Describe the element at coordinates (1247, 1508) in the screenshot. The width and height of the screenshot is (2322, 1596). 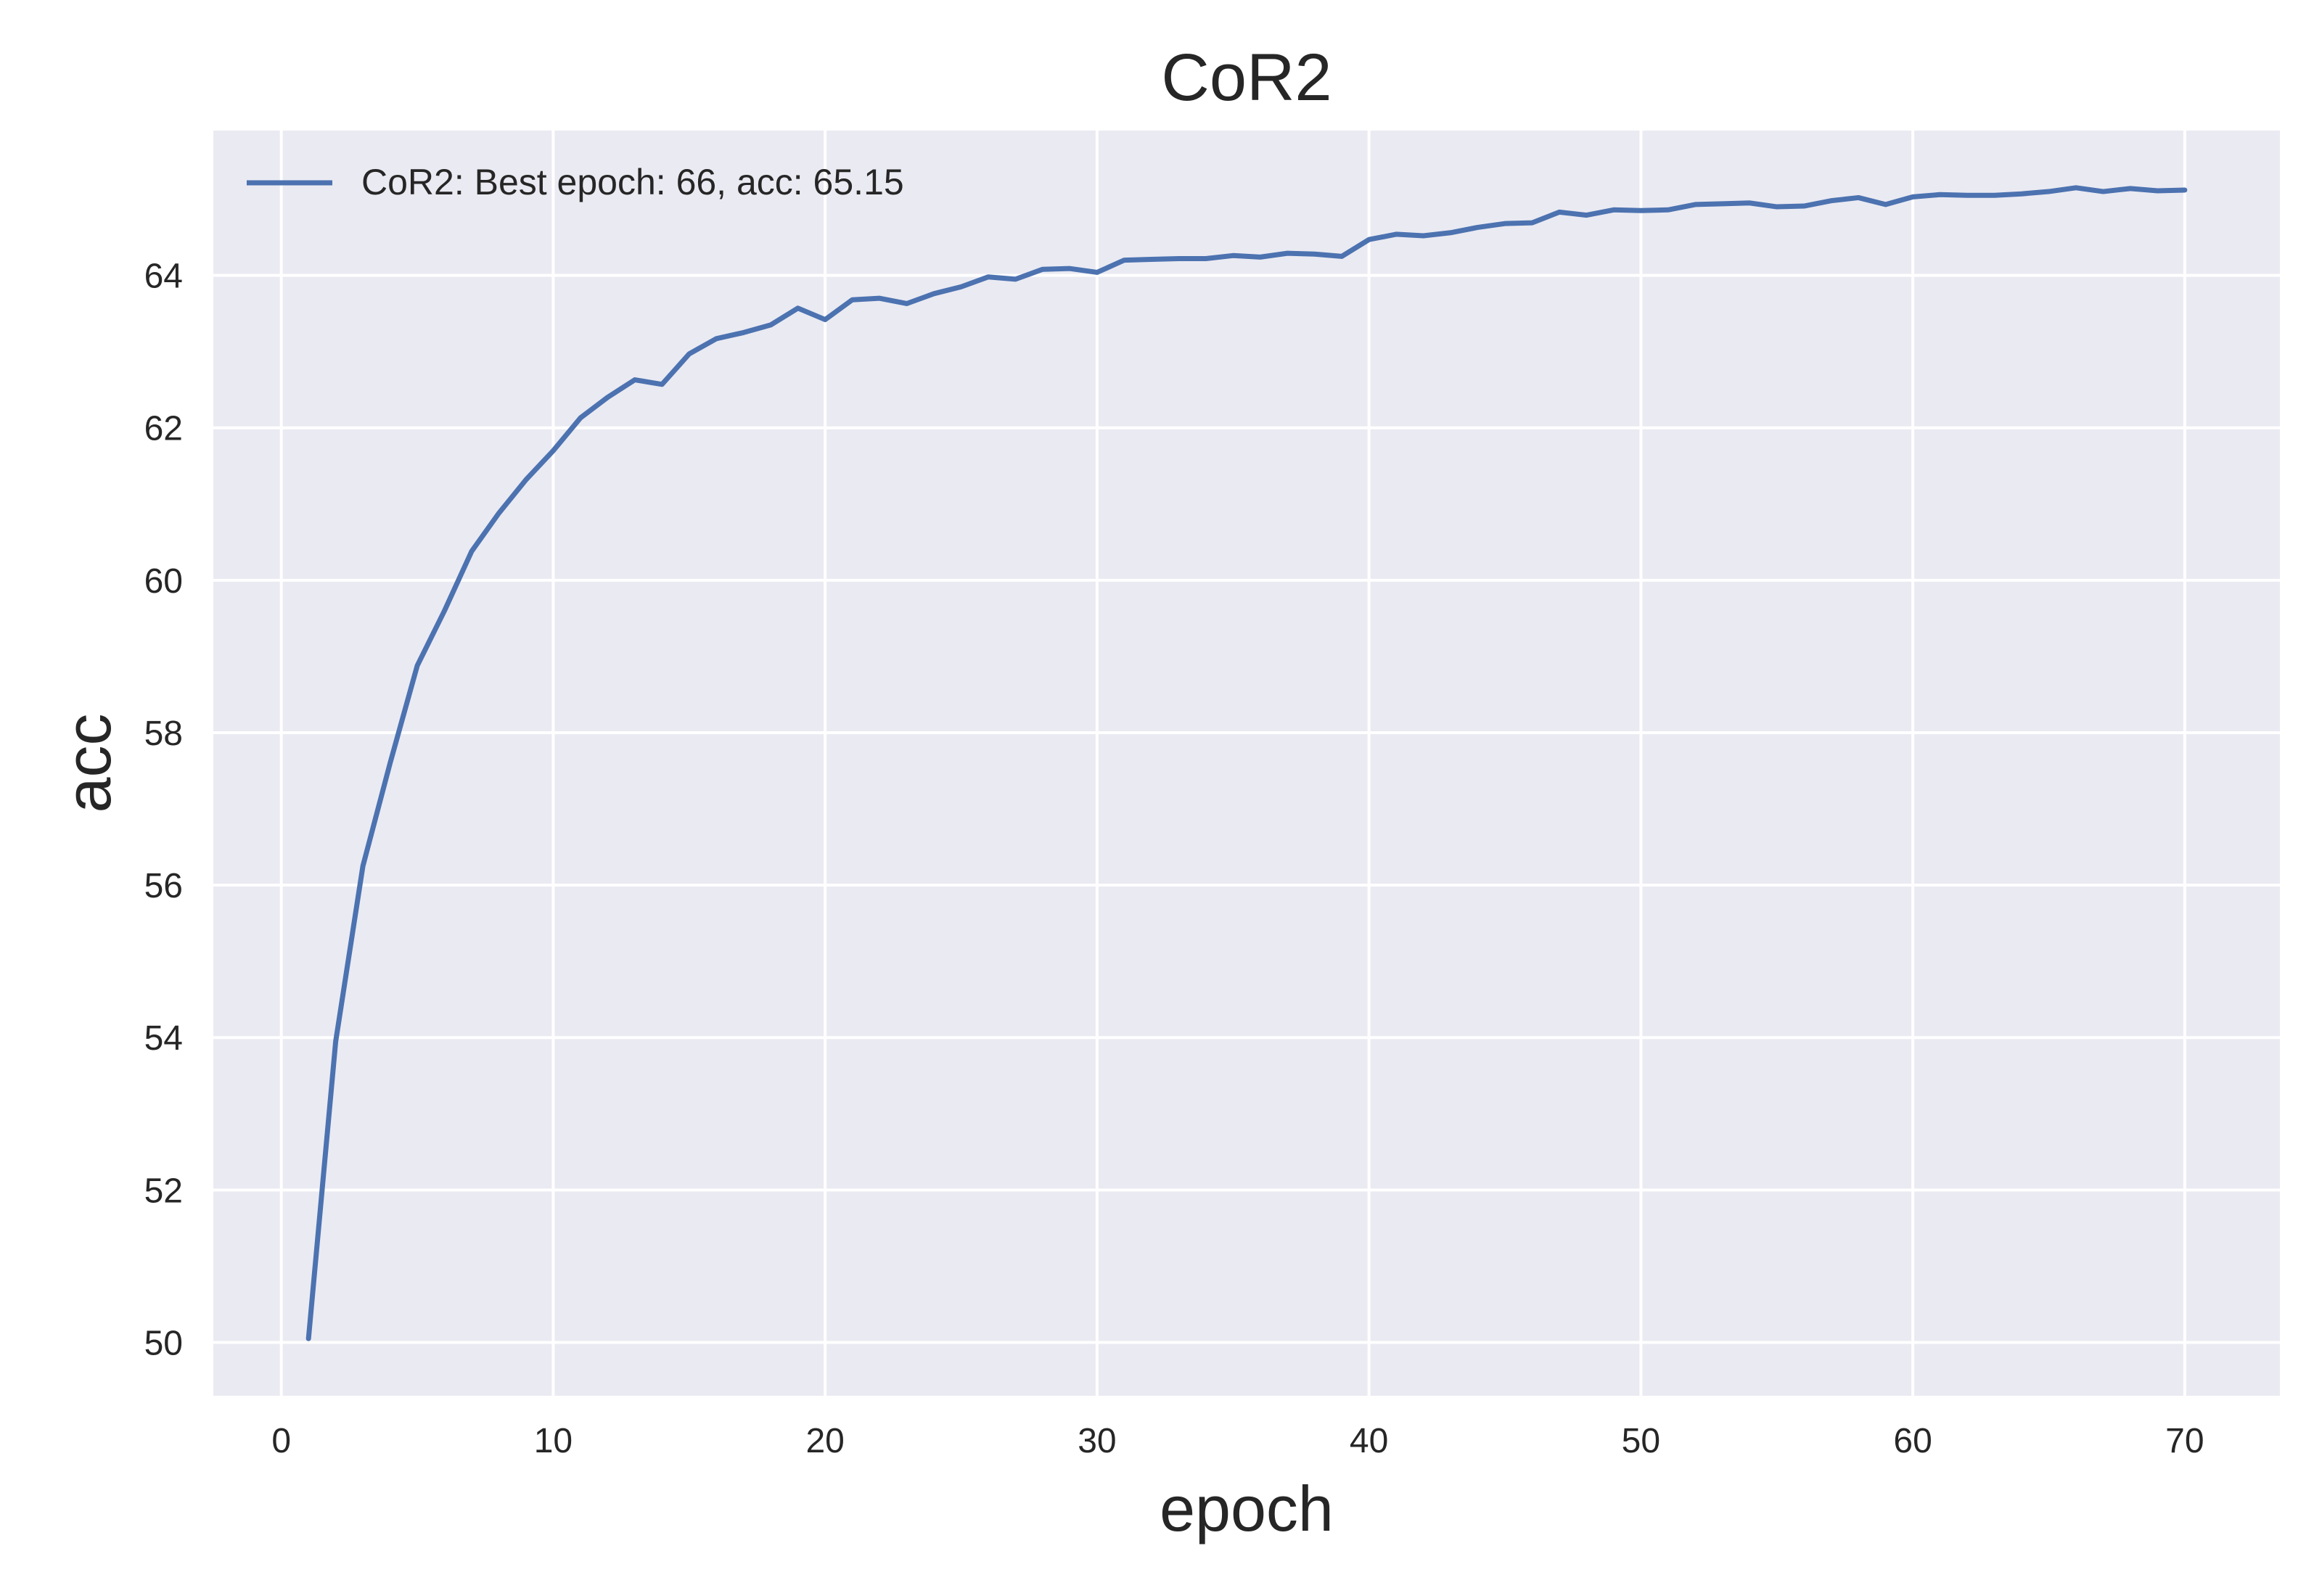
I see `x-axis-label: epoch` at that location.